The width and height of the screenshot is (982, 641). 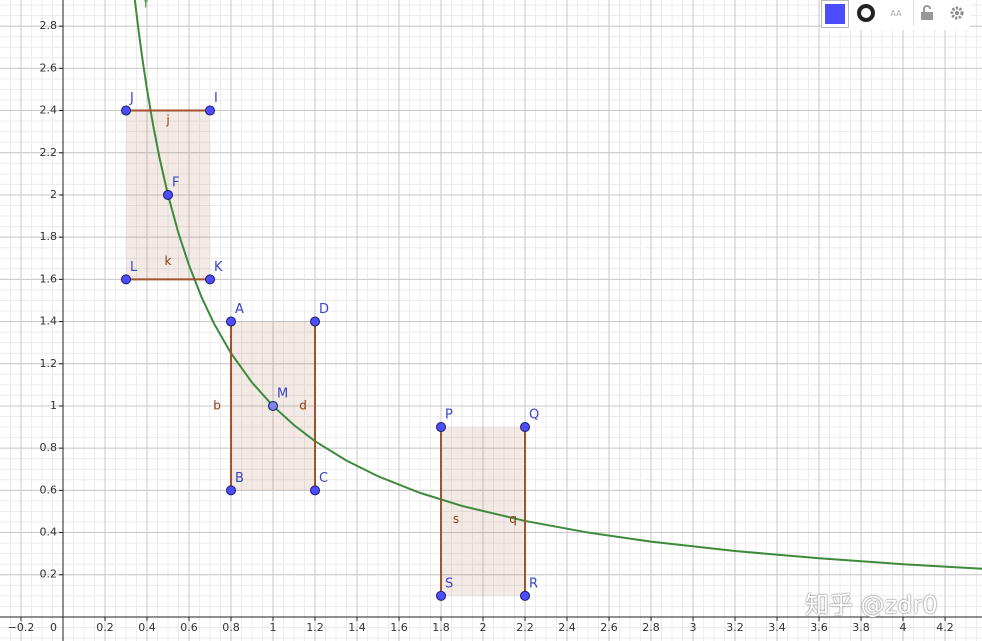 What do you see at coordinates (323, 478) in the screenshot?
I see `point-label: C` at bounding box center [323, 478].